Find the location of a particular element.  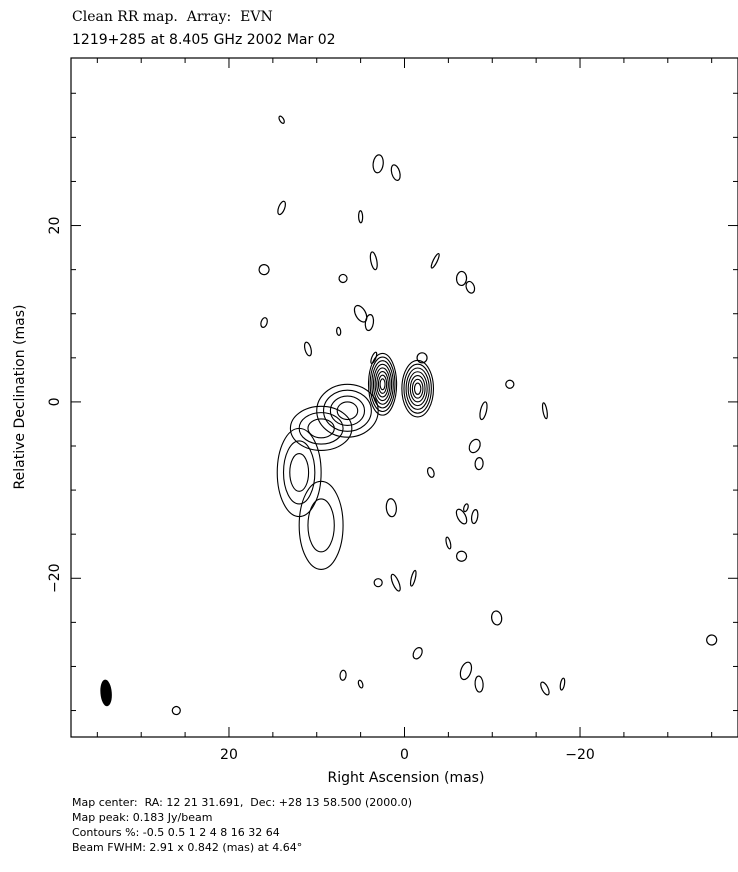

x-tick-label: 0 is located at coordinates (404, 755).